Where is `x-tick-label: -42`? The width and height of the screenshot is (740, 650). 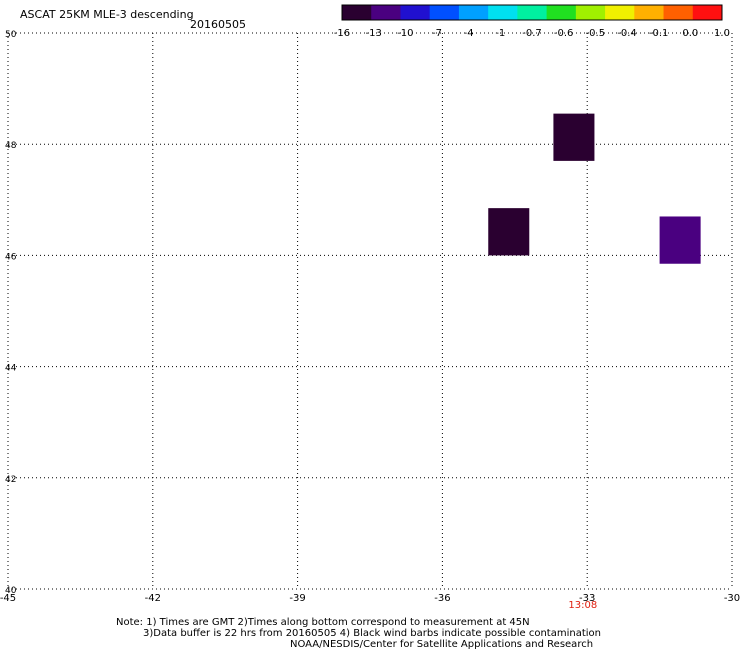
x-tick-label: -42 is located at coordinates (153, 598).